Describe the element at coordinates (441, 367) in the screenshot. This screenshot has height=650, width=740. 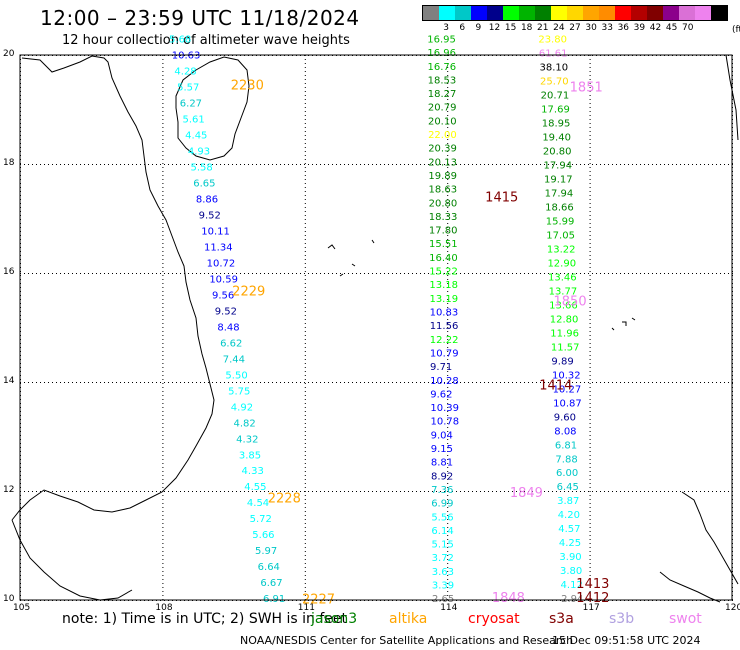
I see `wave-height-value: 9.71` at that location.